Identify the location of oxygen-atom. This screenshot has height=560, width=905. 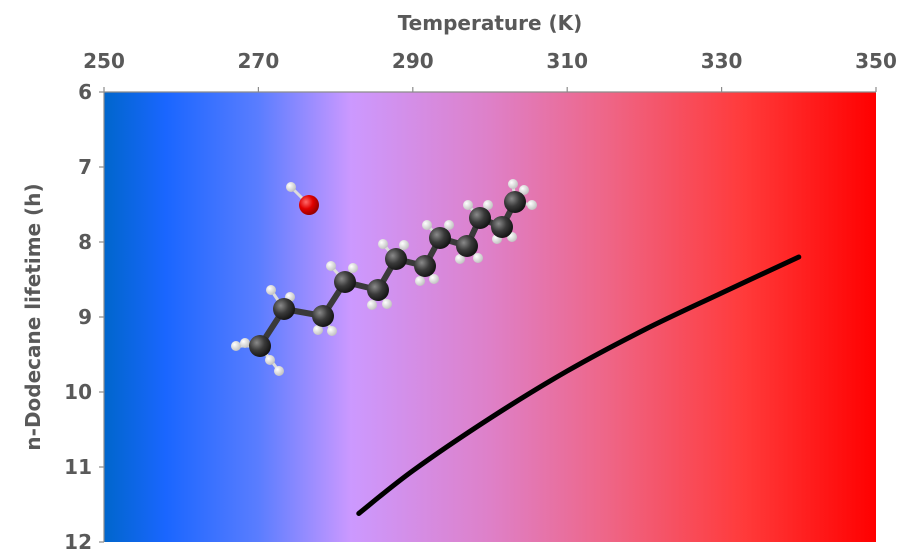
(309, 205).